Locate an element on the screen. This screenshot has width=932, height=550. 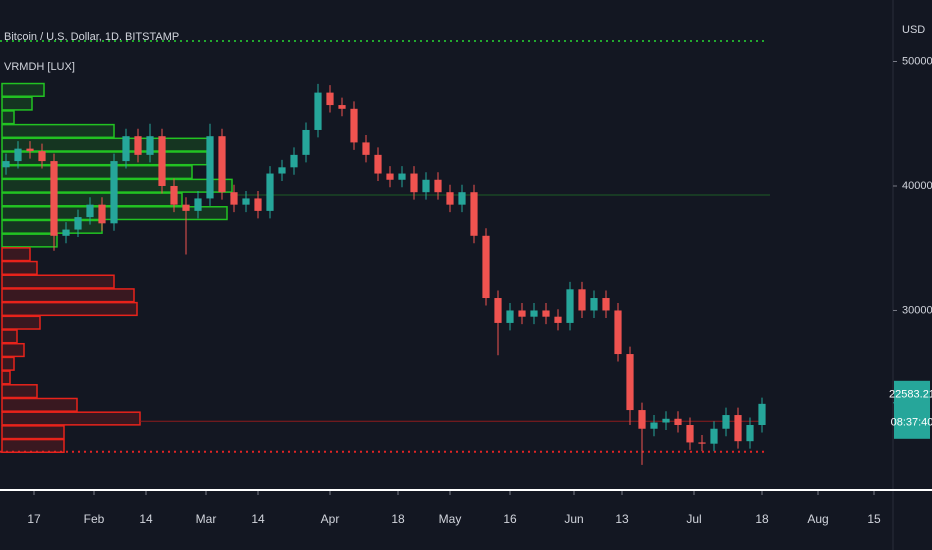
countdown-label: 08:37:40 is located at coordinates (911, 423).